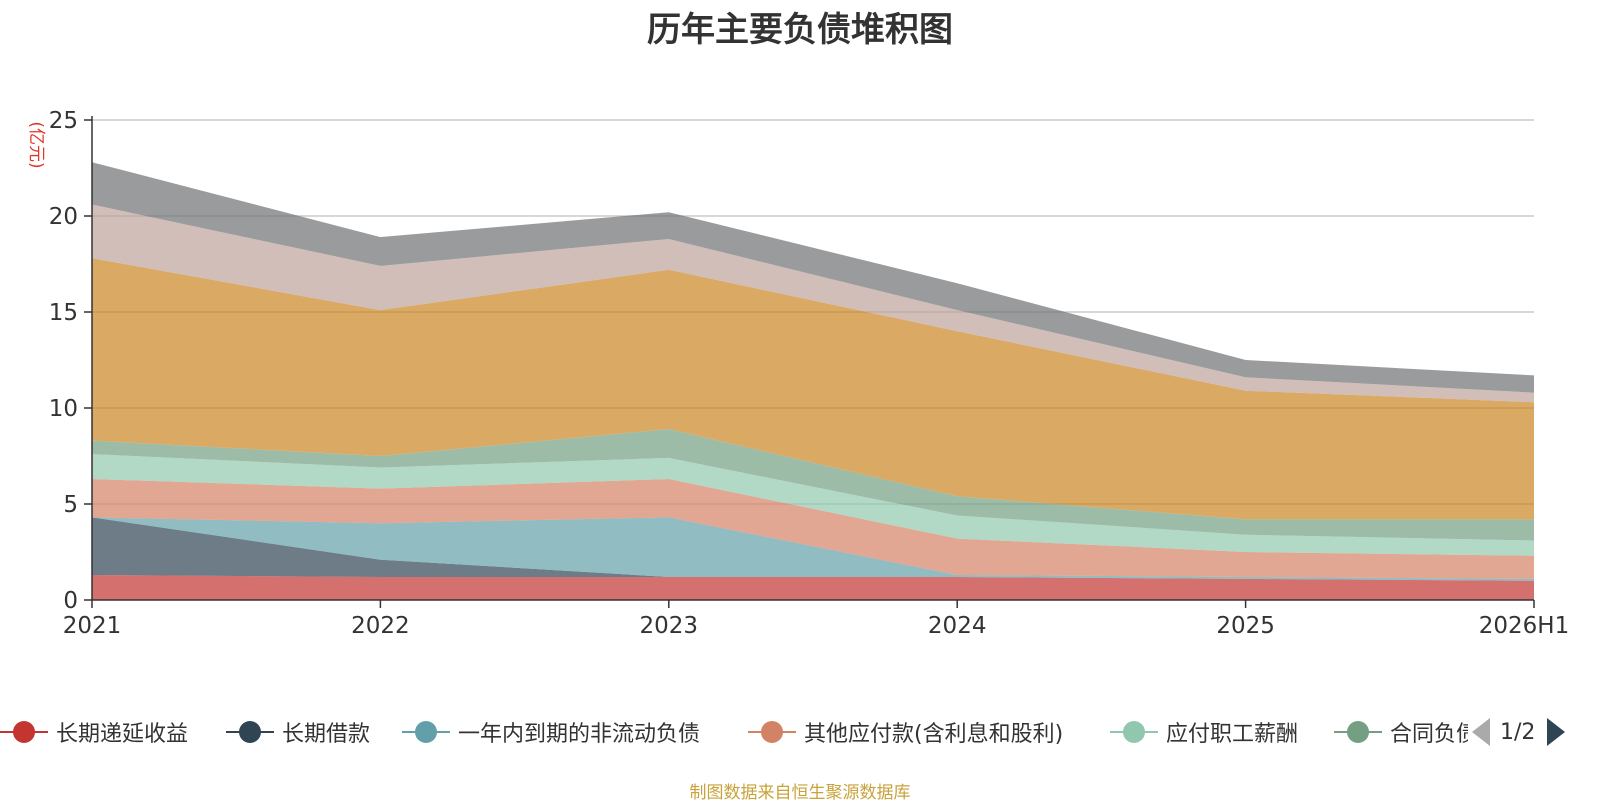 The width and height of the screenshot is (1600, 803). I want to click on chart-title: 历年主要负债堆积图, so click(800, 30).